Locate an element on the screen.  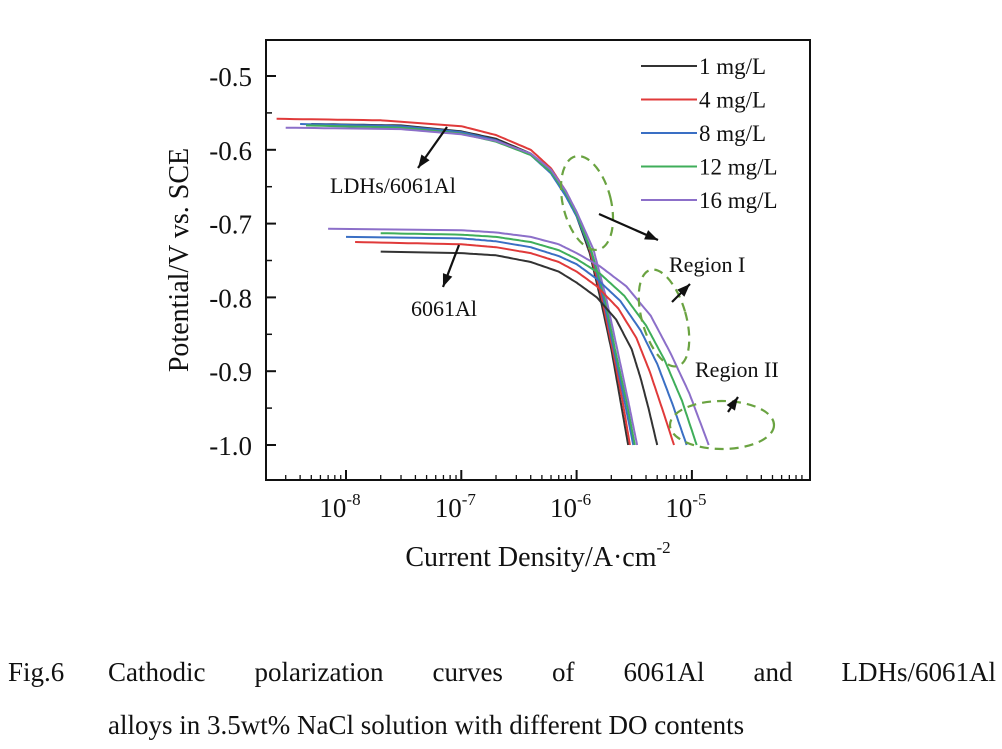
ldhs-label-arrow-head is located at coordinates (424, 161).